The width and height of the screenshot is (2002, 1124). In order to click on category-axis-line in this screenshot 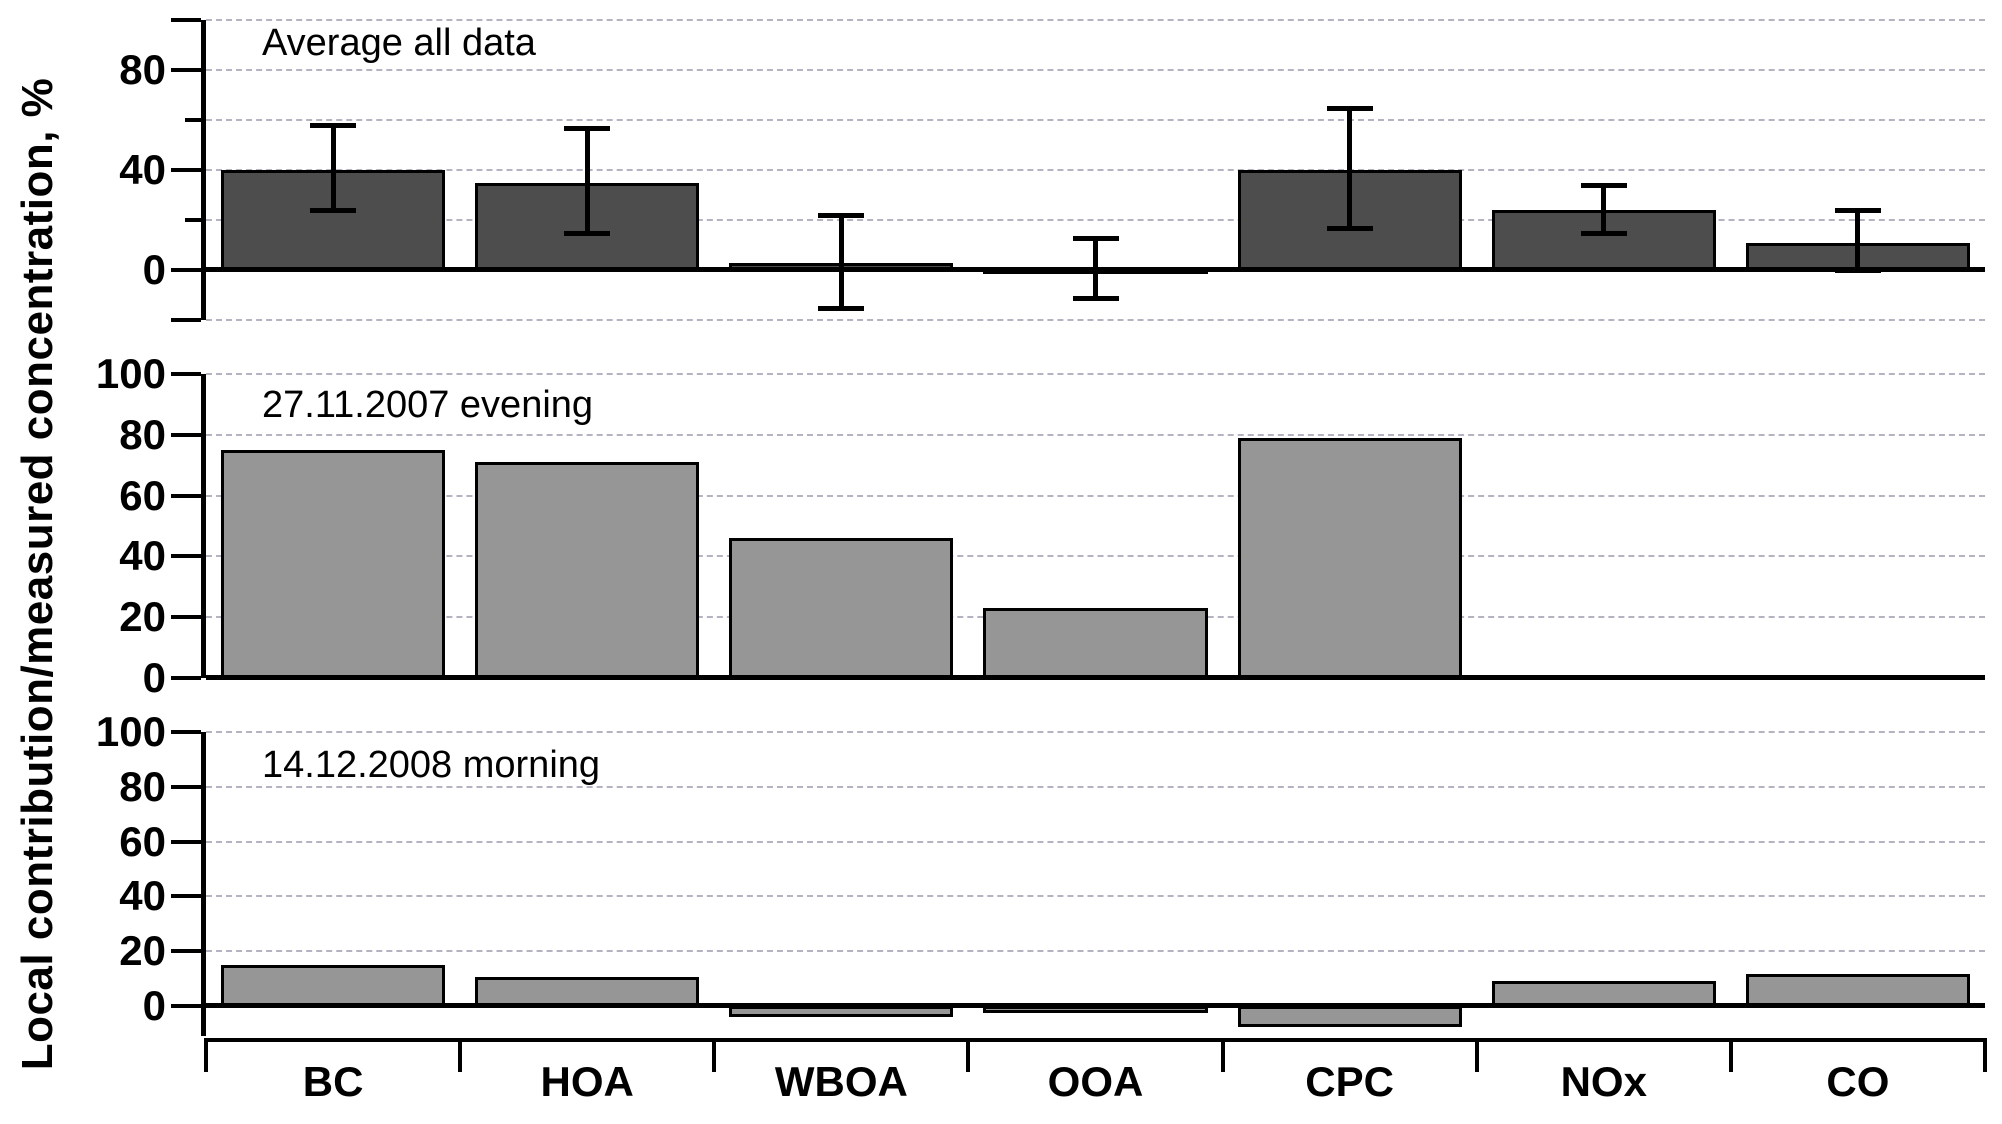, I will do `click(1095, 1040)`.